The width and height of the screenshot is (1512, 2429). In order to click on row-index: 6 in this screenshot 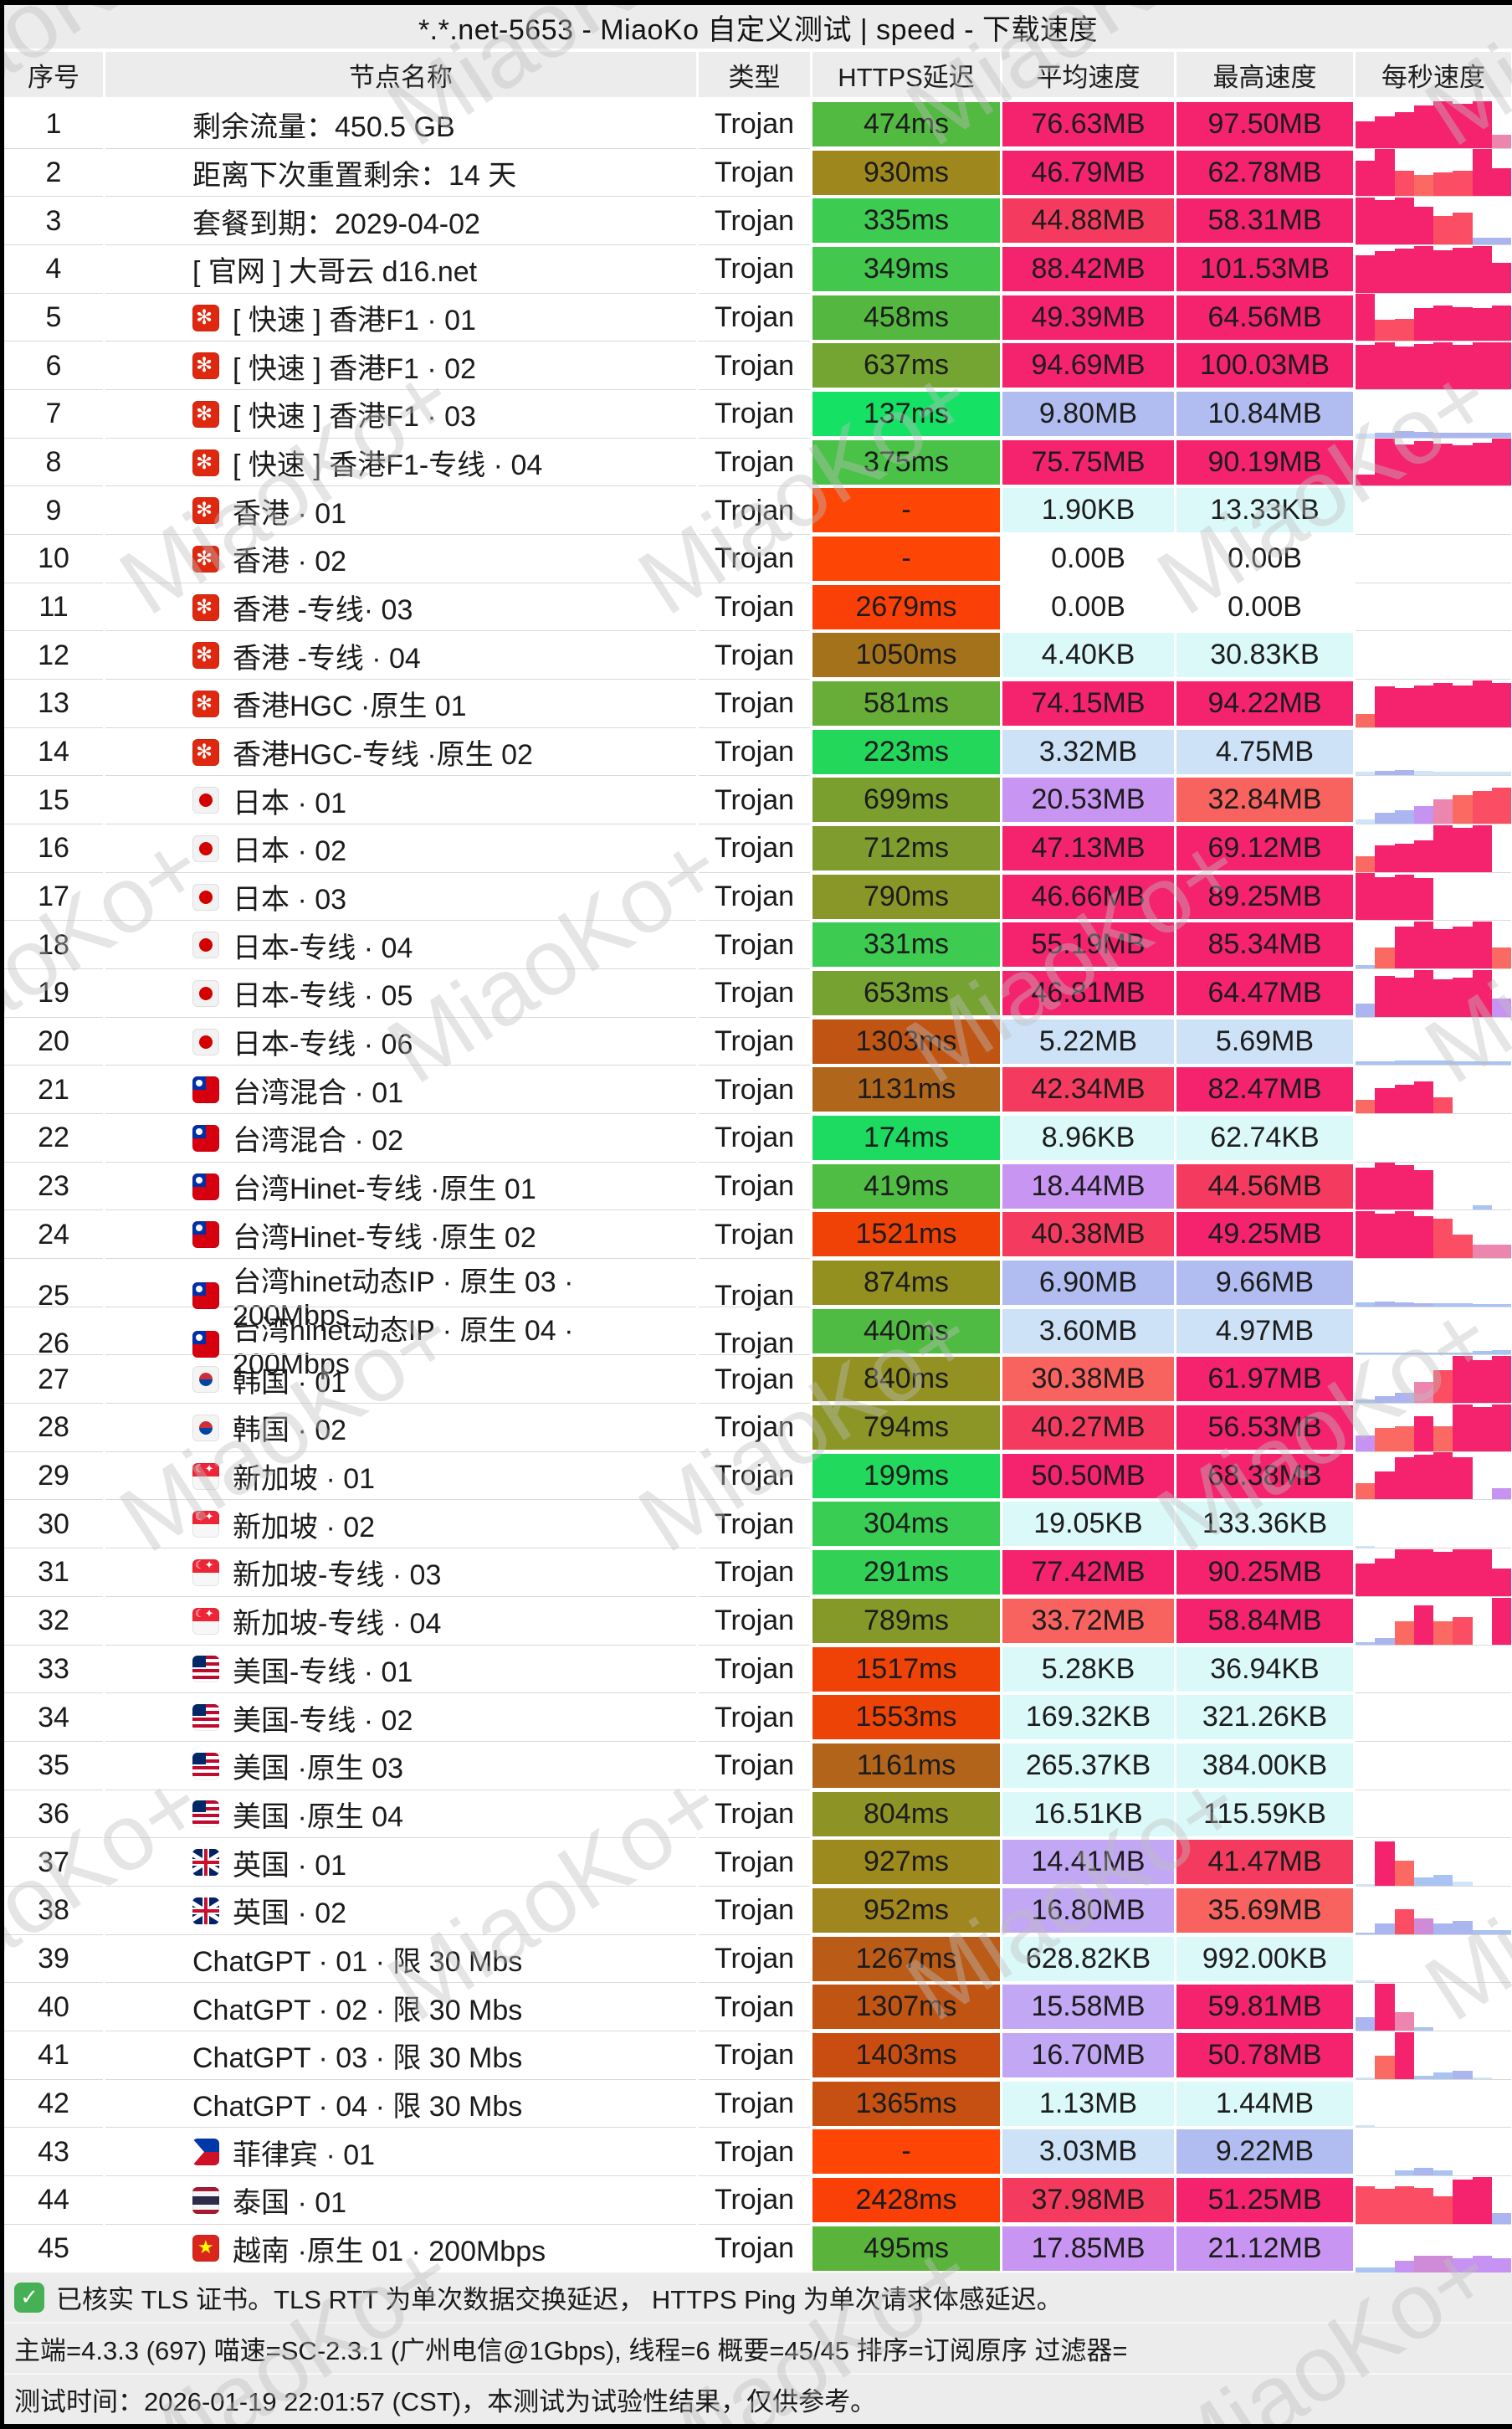, I will do `click(53, 365)`.